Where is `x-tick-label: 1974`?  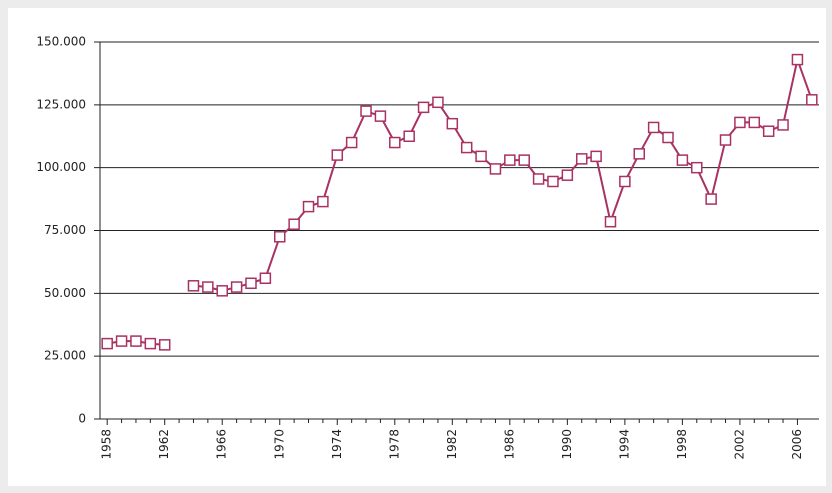
x-tick-label: 1974 is located at coordinates (337, 444).